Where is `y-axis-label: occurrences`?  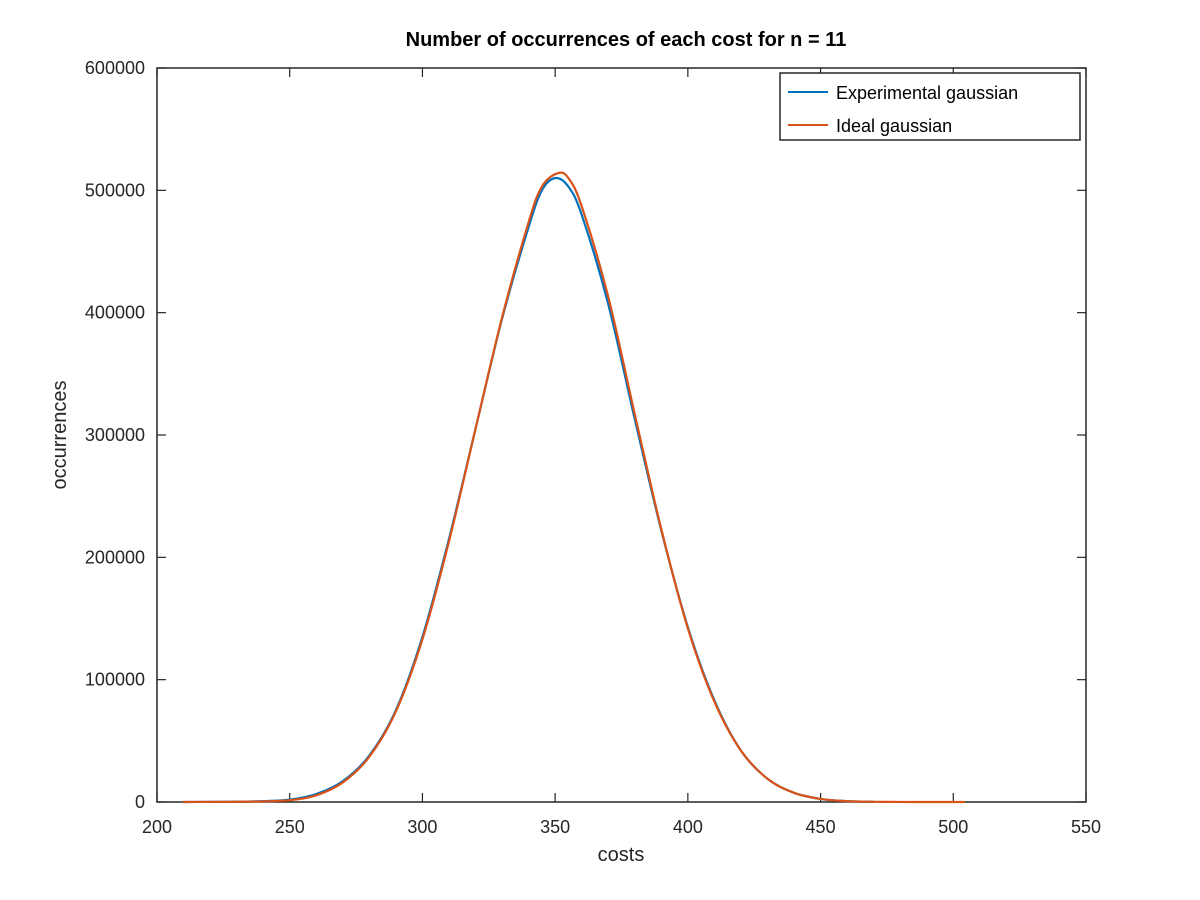 y-axis-label: occurrences is located at coordinates (60, 435).